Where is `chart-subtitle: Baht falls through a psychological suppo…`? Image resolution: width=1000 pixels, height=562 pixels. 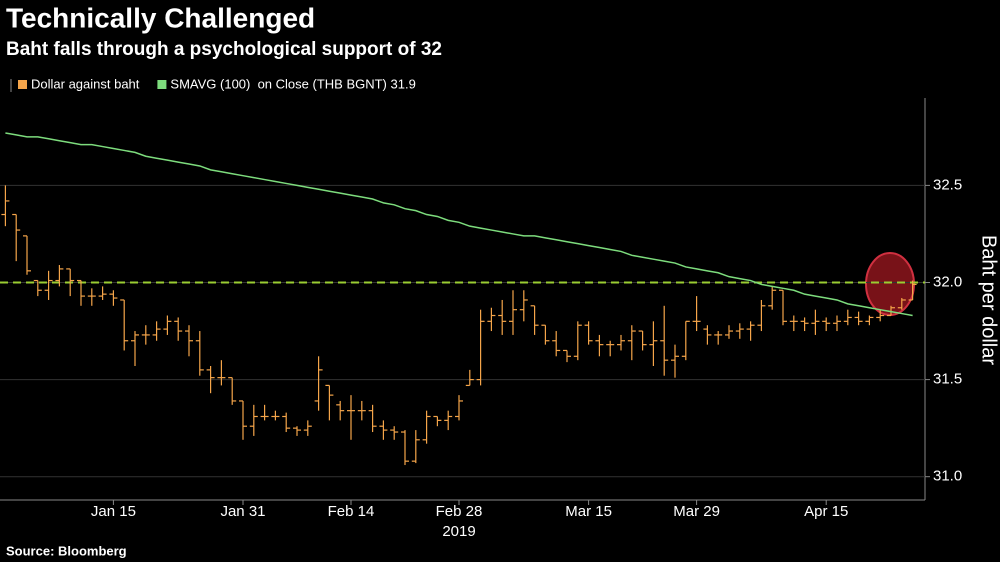
chart-subtitle: Baht falls through a psychological suppo… is located at coordinates (224, 49).